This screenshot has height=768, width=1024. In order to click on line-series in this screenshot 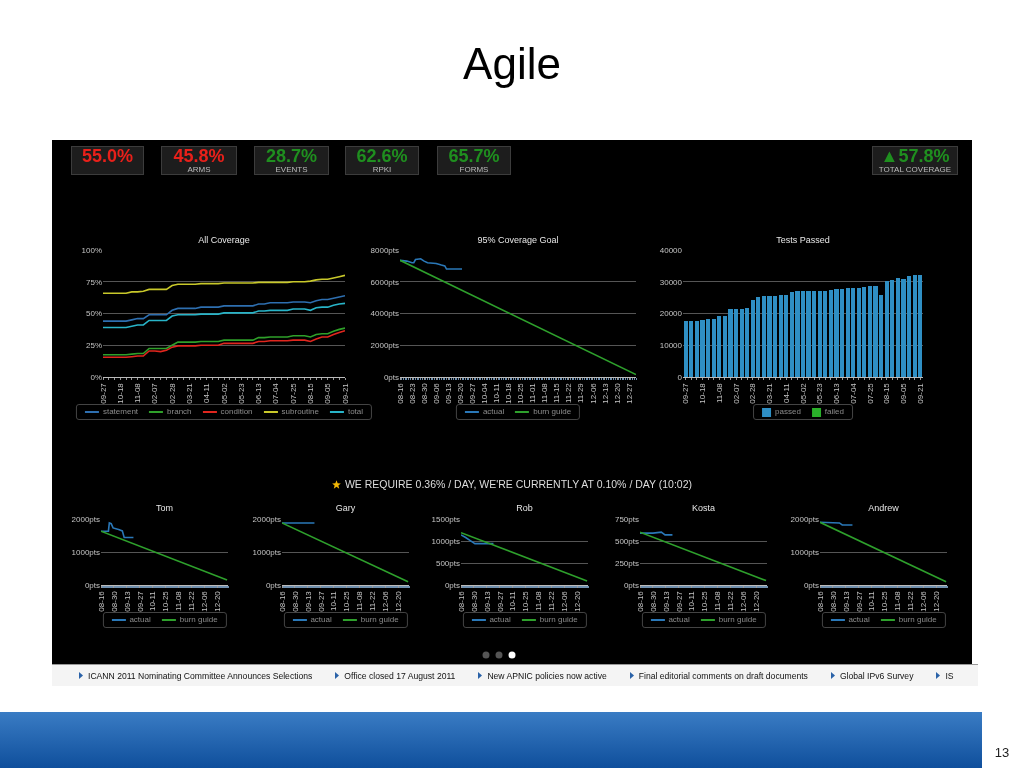, I will do `click(431, 263)`.